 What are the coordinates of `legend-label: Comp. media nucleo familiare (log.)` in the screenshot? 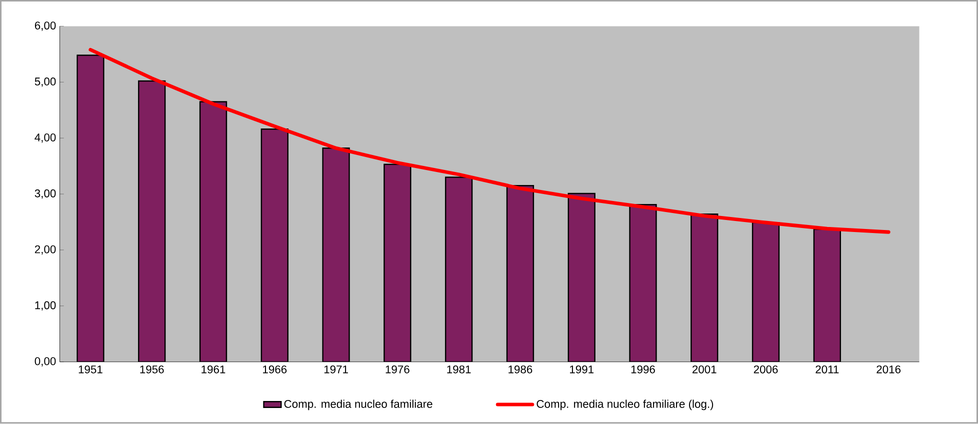 It's located at (625, 405).